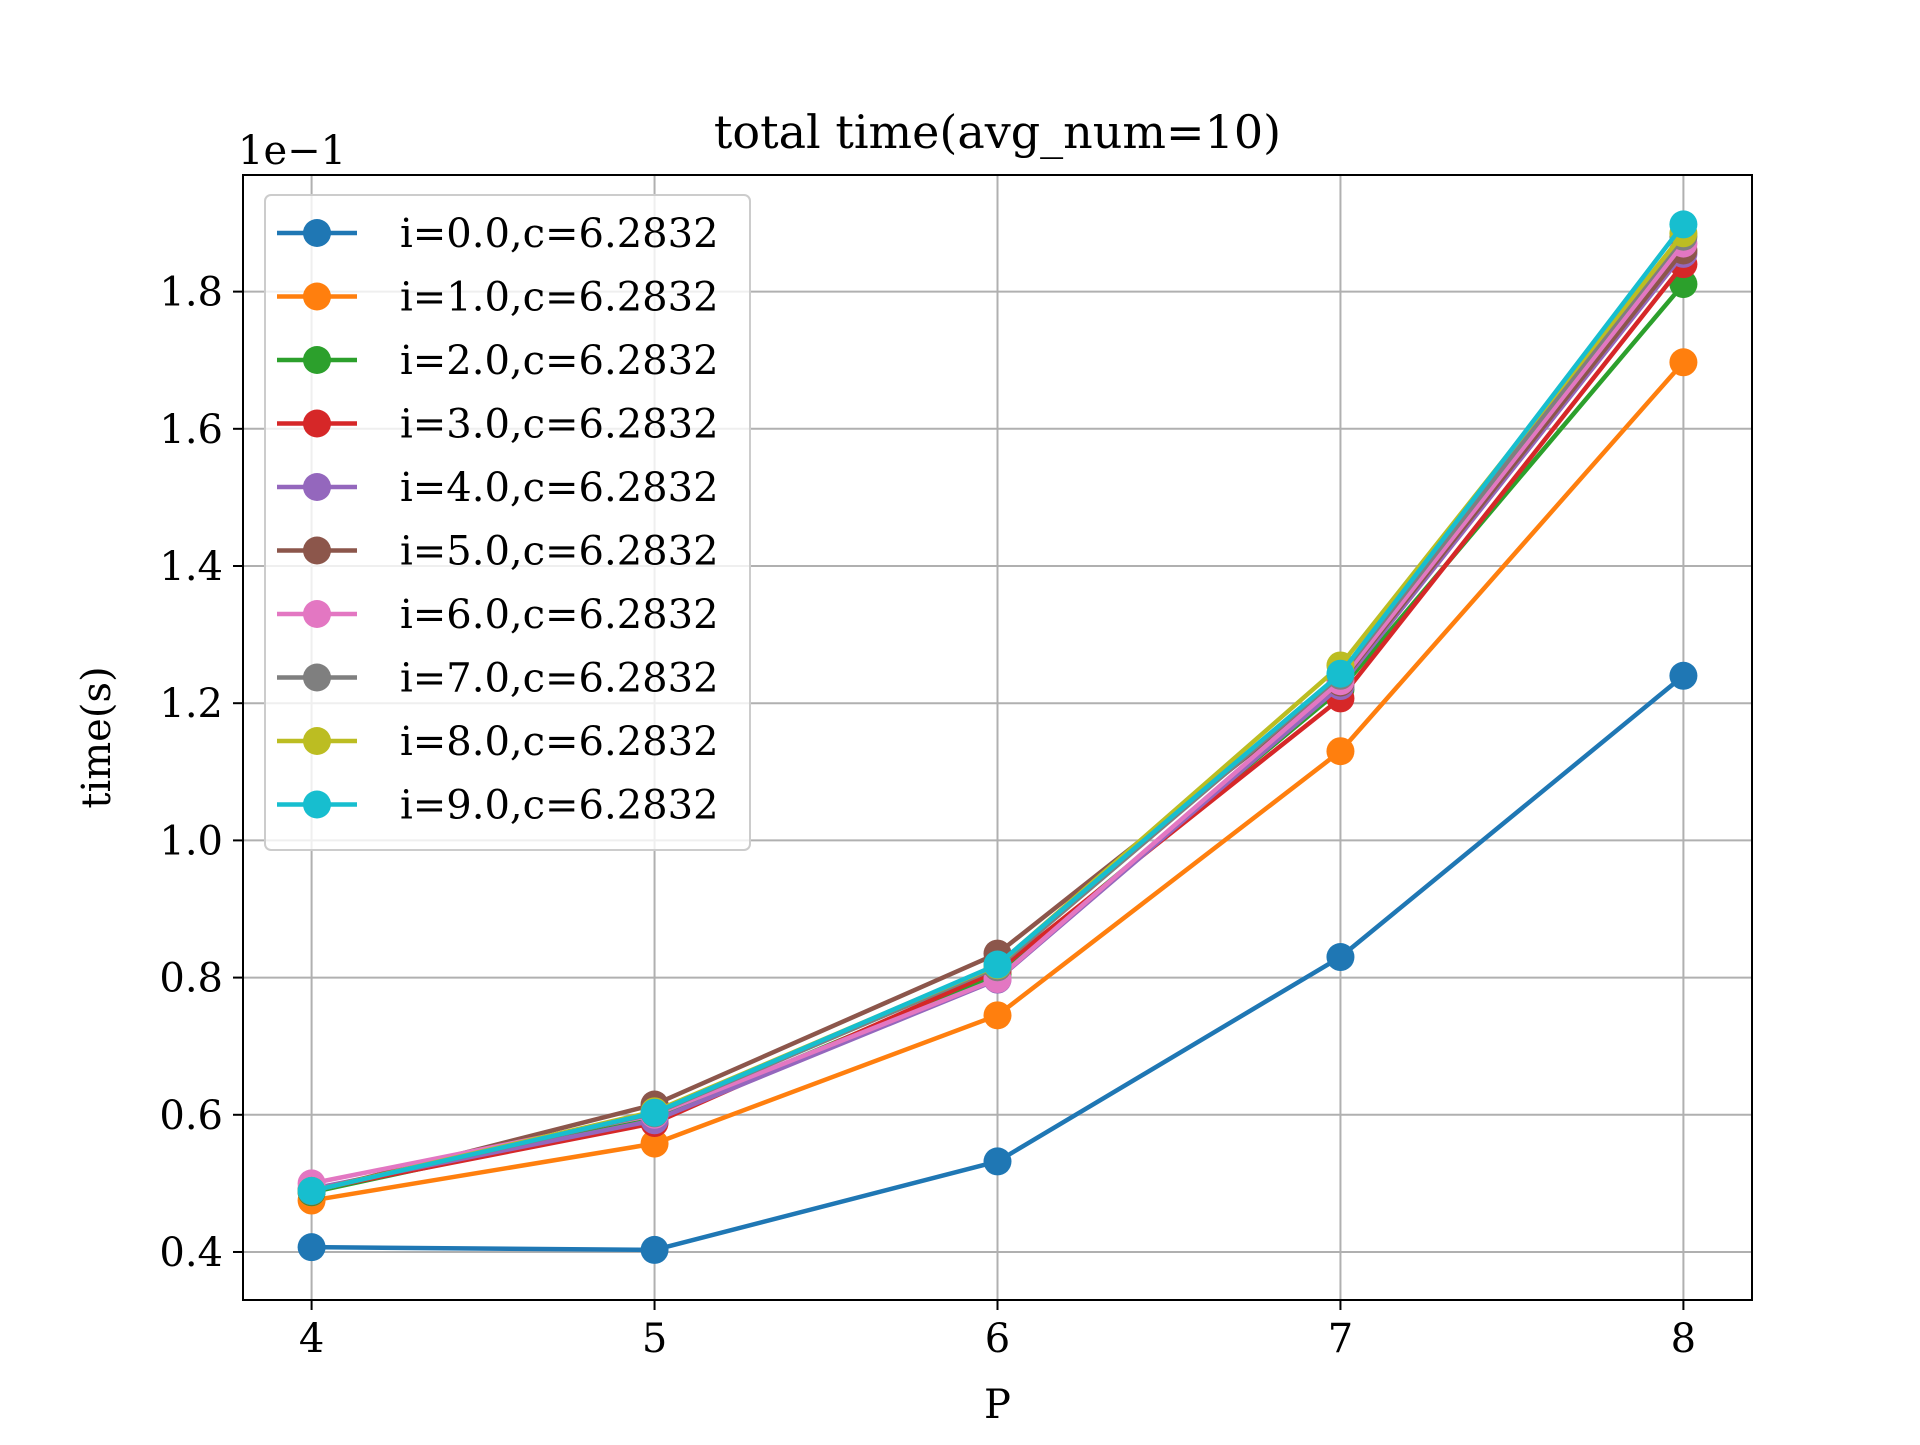  I want to click on legend-item: i=8.0,c=6.2832, so click(498, 742).